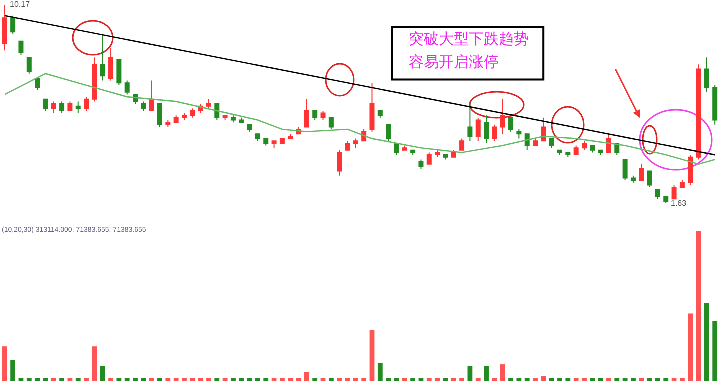 Image resolution: width=720 pixels, height=381 pixels. What do you see at coordinates (454, 62) in the screenshot?
I see `annotation: 容易开启涨停` at bounding box center [454, 62].